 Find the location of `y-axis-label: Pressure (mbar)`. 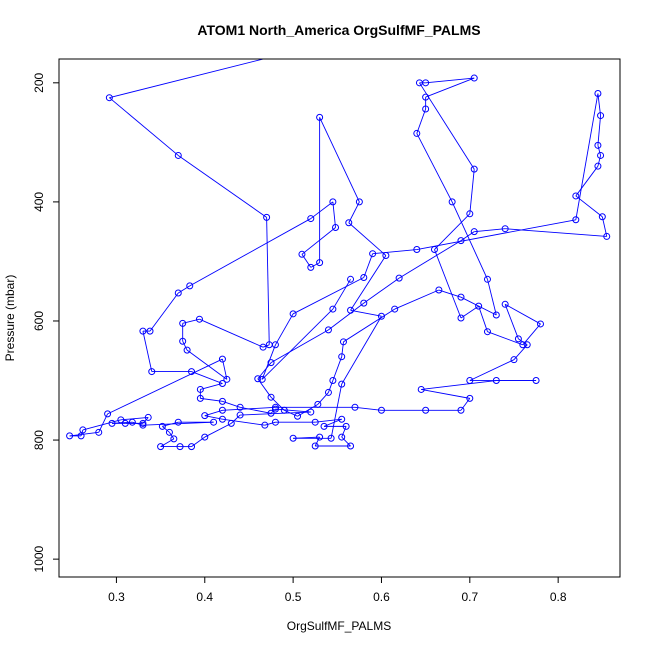

y-axis-label: Pressure (mbar) is located at coordinates (10, 318).